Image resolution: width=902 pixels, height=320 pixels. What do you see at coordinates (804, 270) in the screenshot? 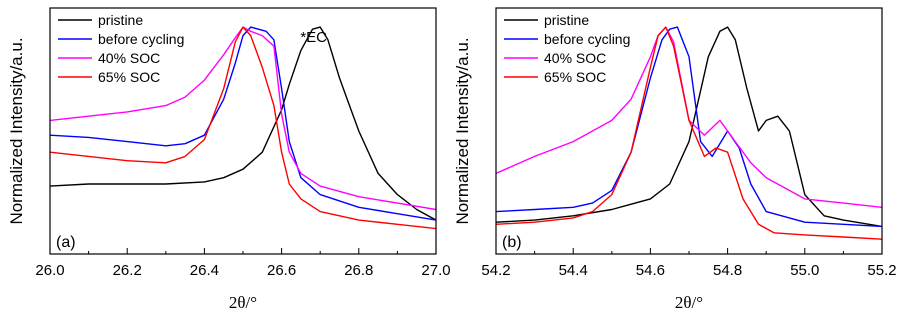
I see `x-tick-label: 55.0` at bounding box center [804, 270].